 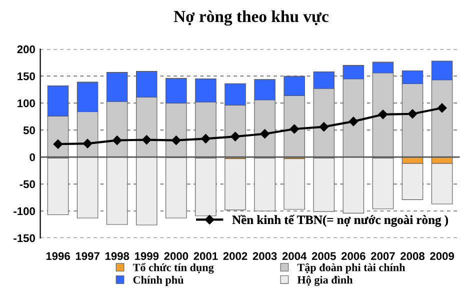 I want to click on legend-label: Chính phủ, so click(x=158, y=281).